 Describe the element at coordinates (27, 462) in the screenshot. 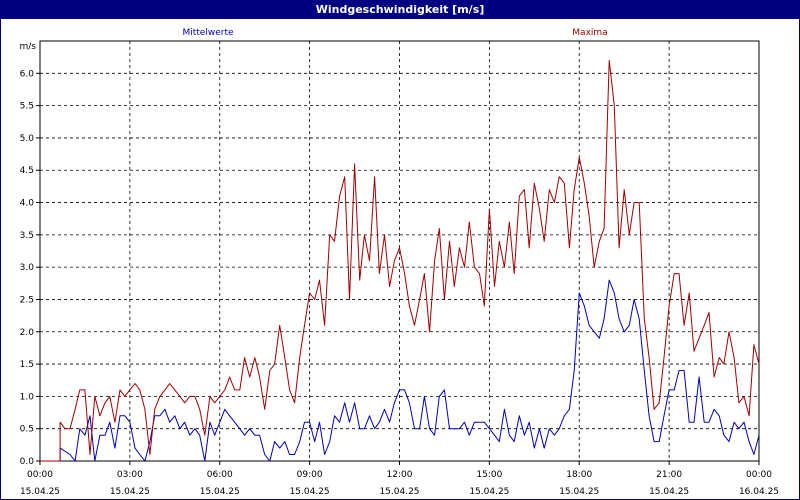

I see `y-tick-label: 0.0` at that location.